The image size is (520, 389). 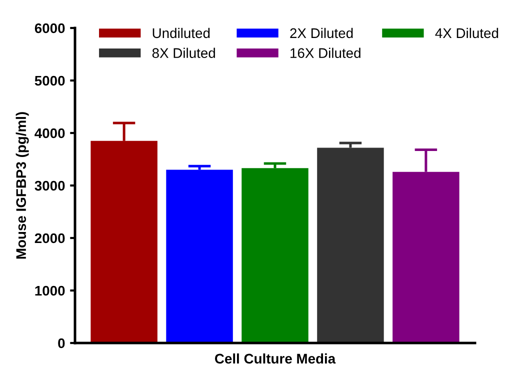 What do you see at coordinates (181, 33) in the screenshot?
I see `legend-label: Undiluted` at bounding box center [181, 33].